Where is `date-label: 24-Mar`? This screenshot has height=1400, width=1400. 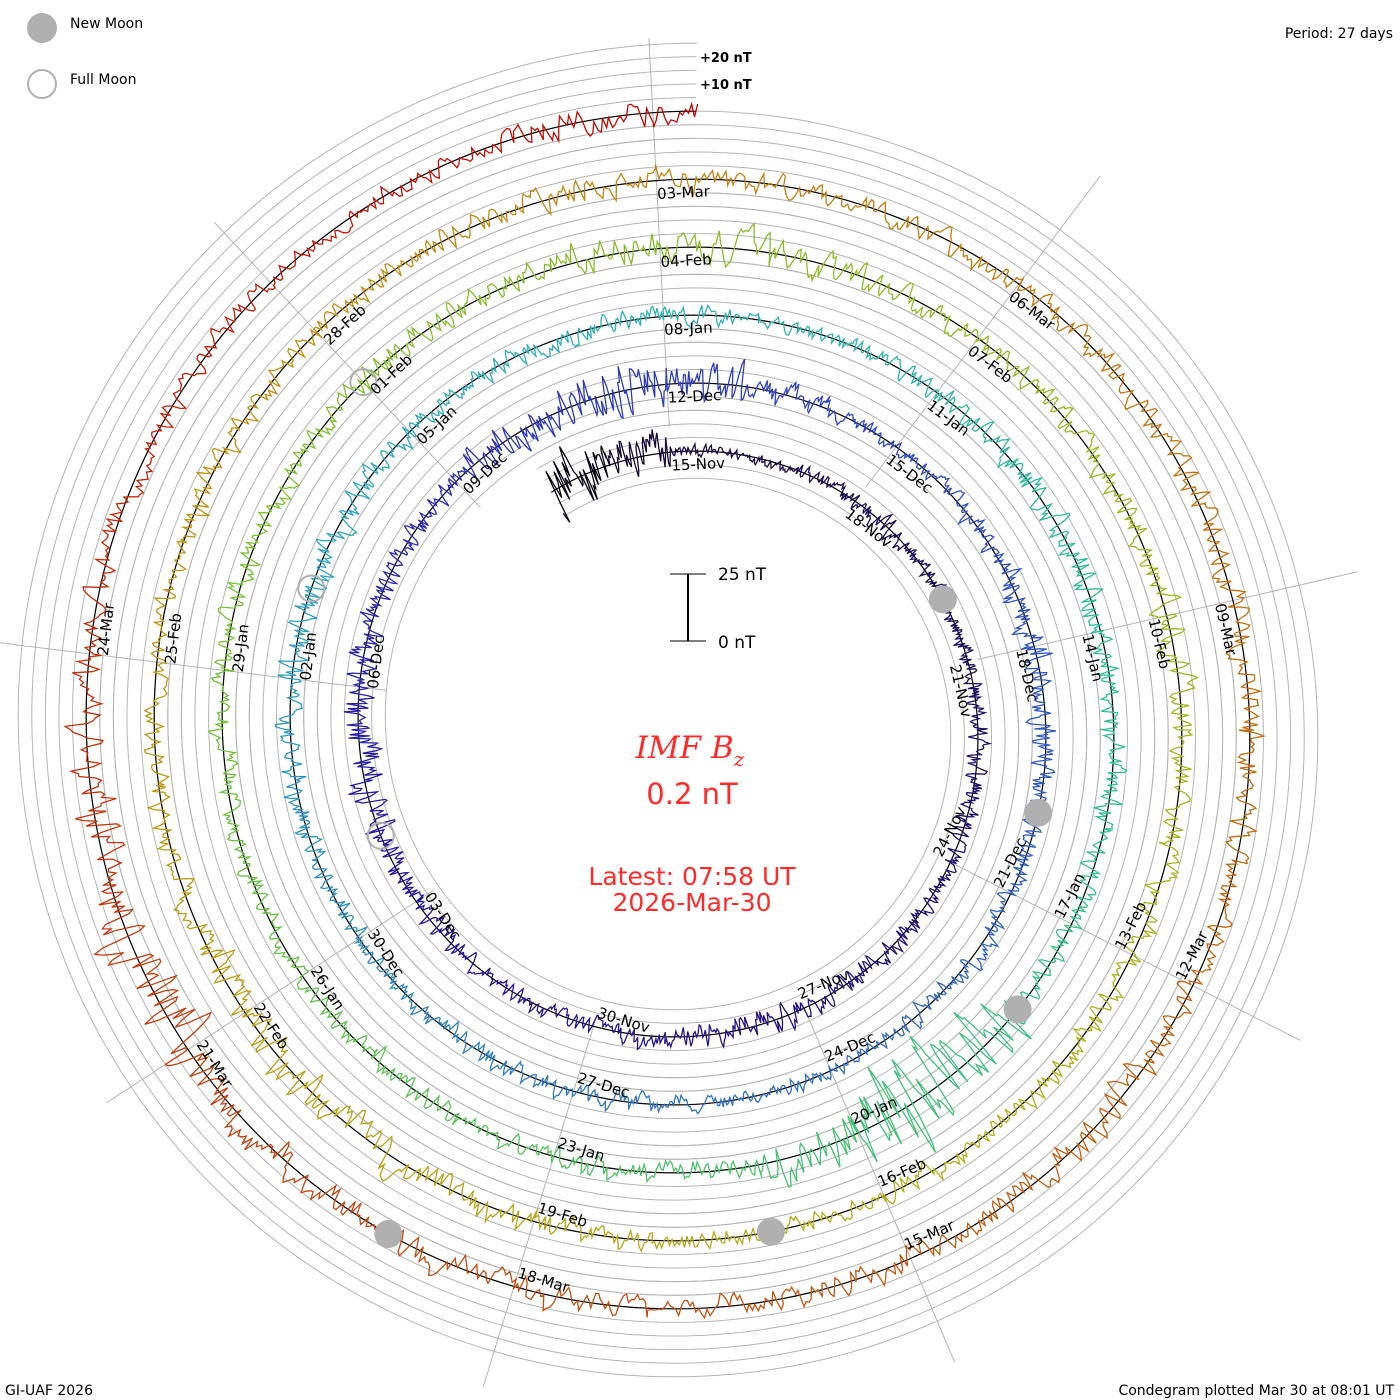 date-label: 24-Mar is located at coordinates (106, 628).